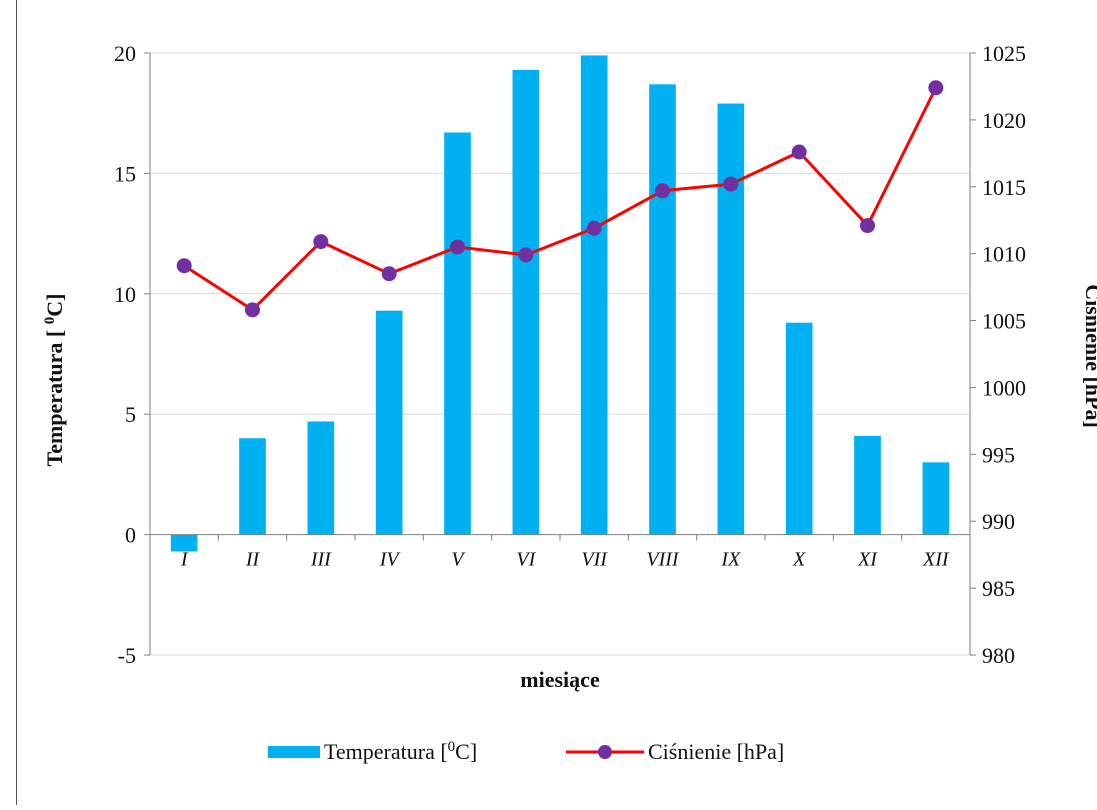  What do you see at coordinates (125, 354) in the screenshot?
I see `left-y-tick-labels: 20 15 10 5 0 -5` at bounding box center [125, 354].